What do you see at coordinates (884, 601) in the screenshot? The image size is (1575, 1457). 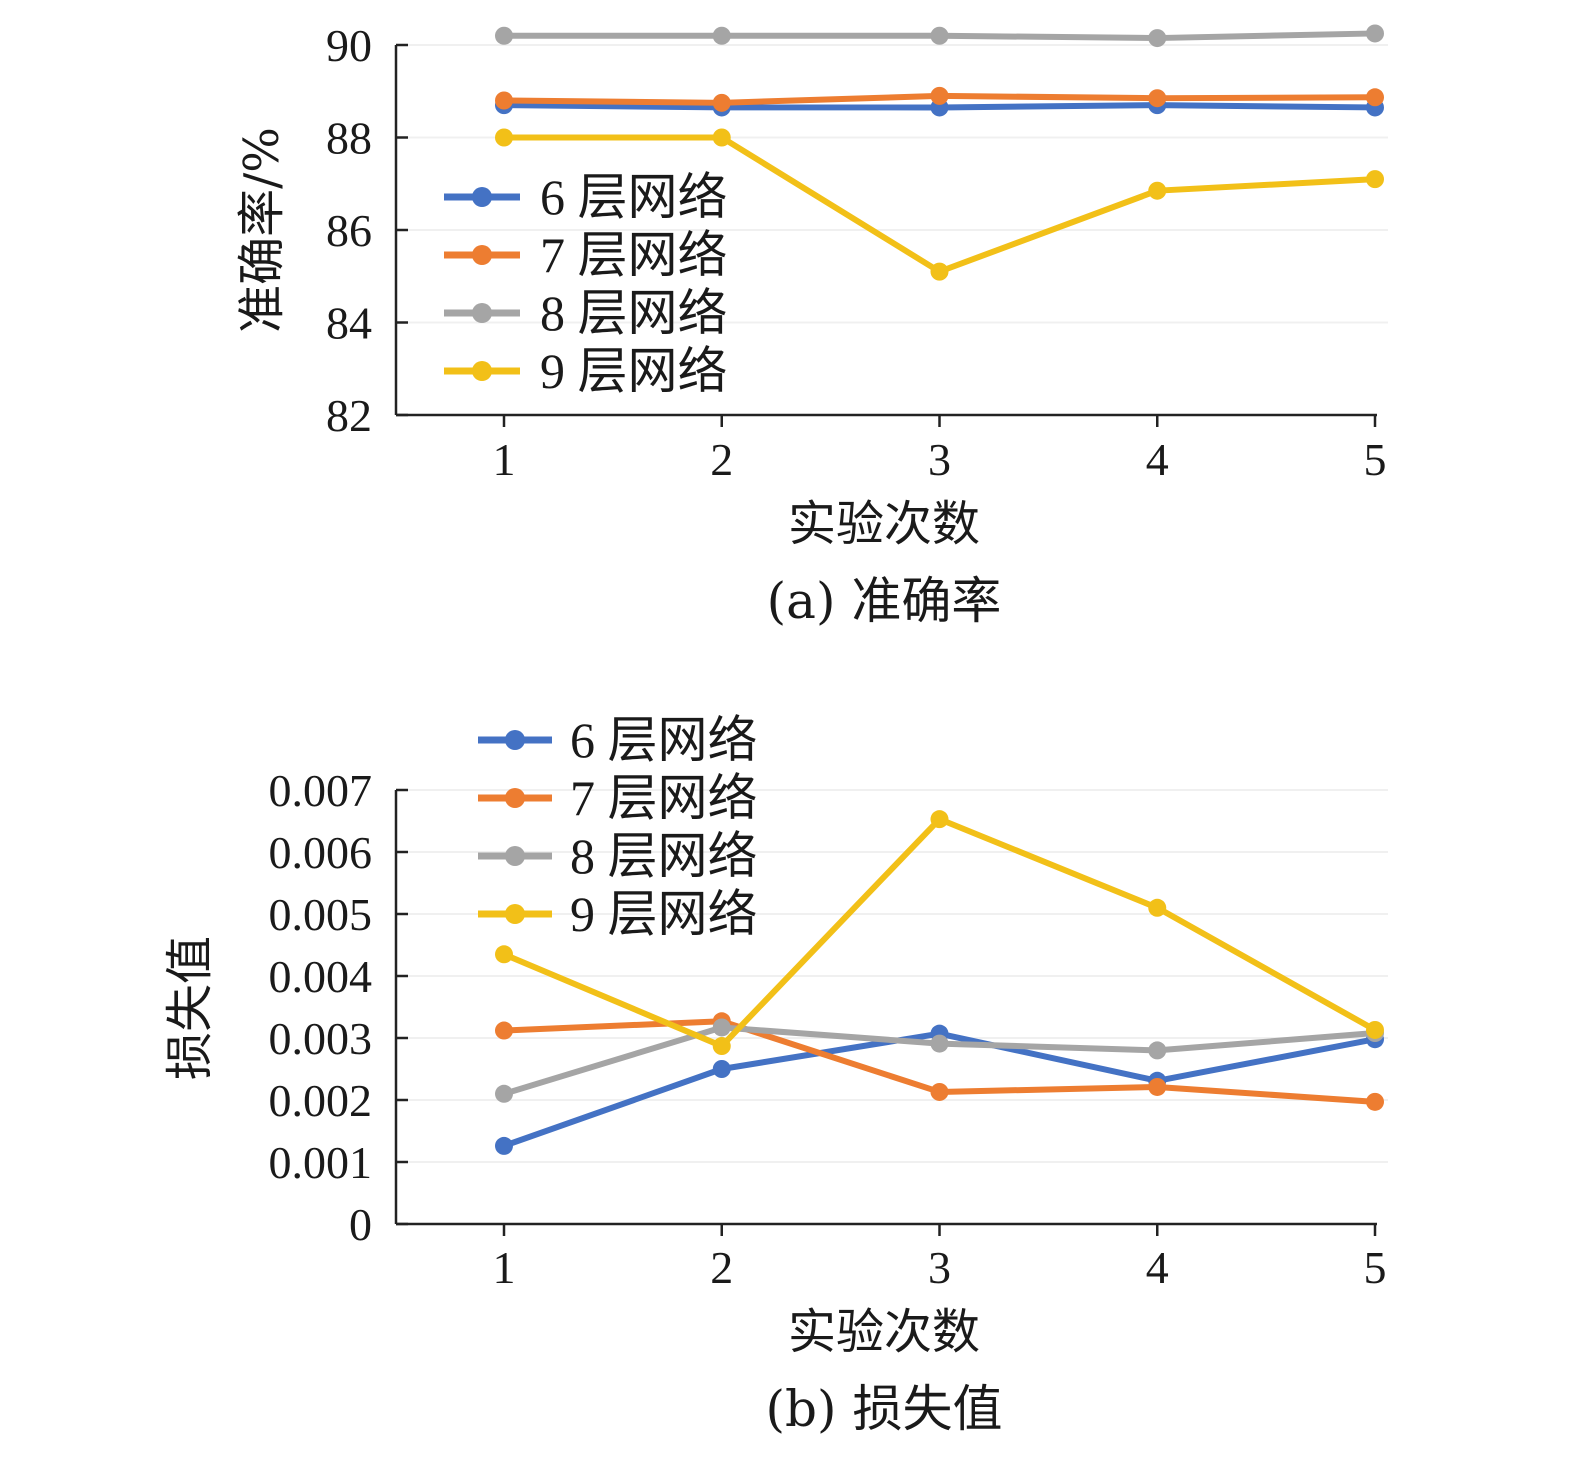 I see `chart-caption: (a) 准确率` at bounding box center [884, 601].